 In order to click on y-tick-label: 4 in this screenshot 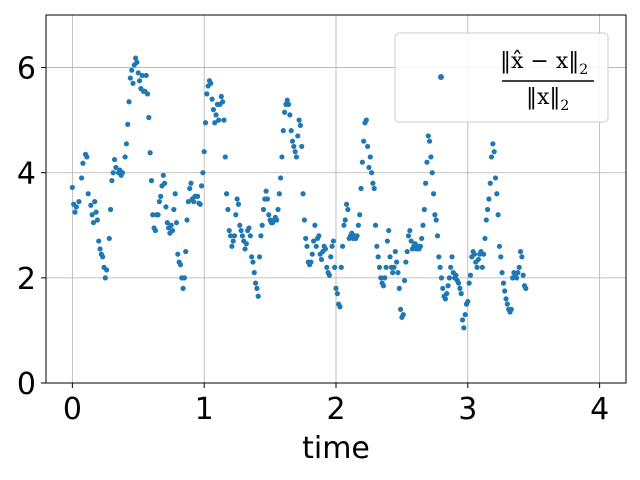, I will do `click(26, 174)`.